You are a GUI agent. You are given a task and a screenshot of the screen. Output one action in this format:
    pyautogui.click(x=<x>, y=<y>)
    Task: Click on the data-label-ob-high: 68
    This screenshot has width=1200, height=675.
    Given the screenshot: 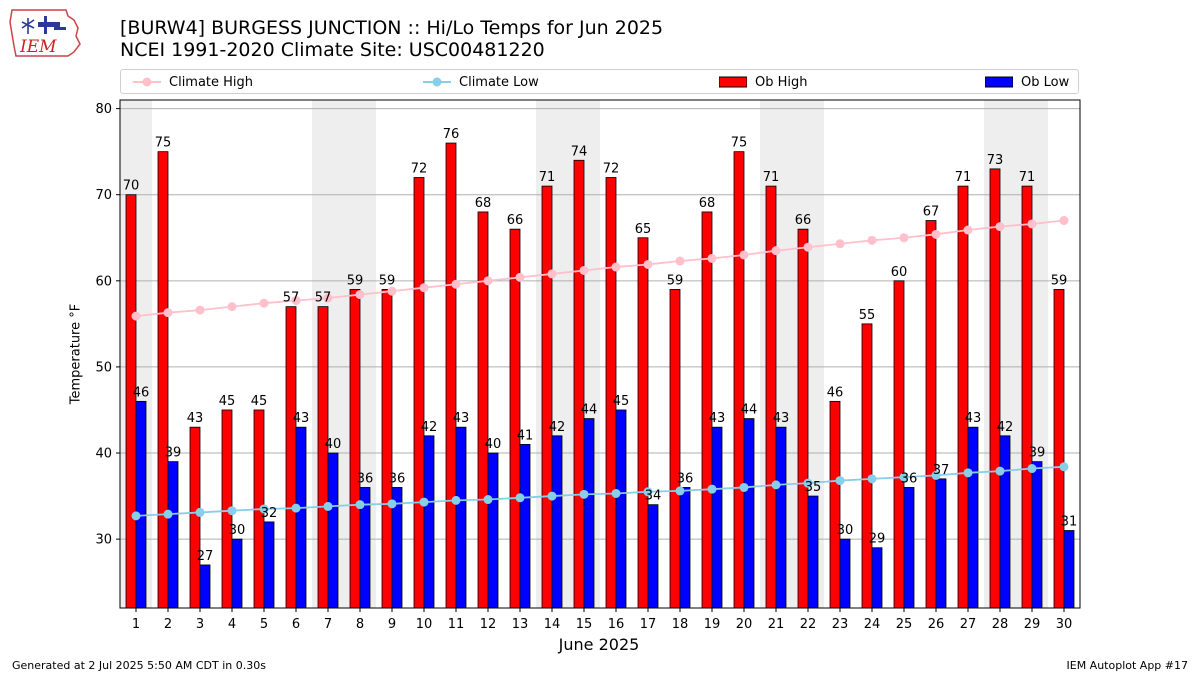 What is the action you would take?
    pyautogui.click(x=707, y=203)
    